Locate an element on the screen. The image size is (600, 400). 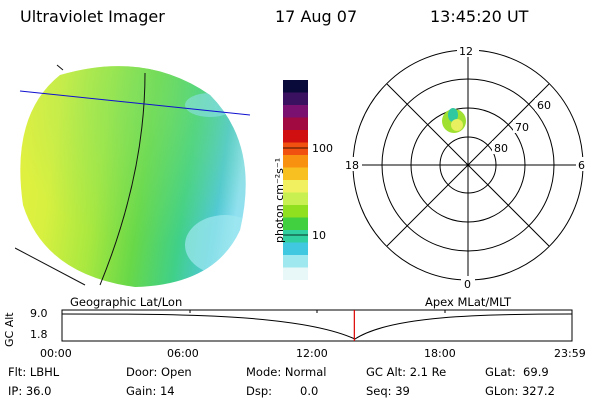
status-ip: IP: 36.0 is located at coordinates (30, 391).